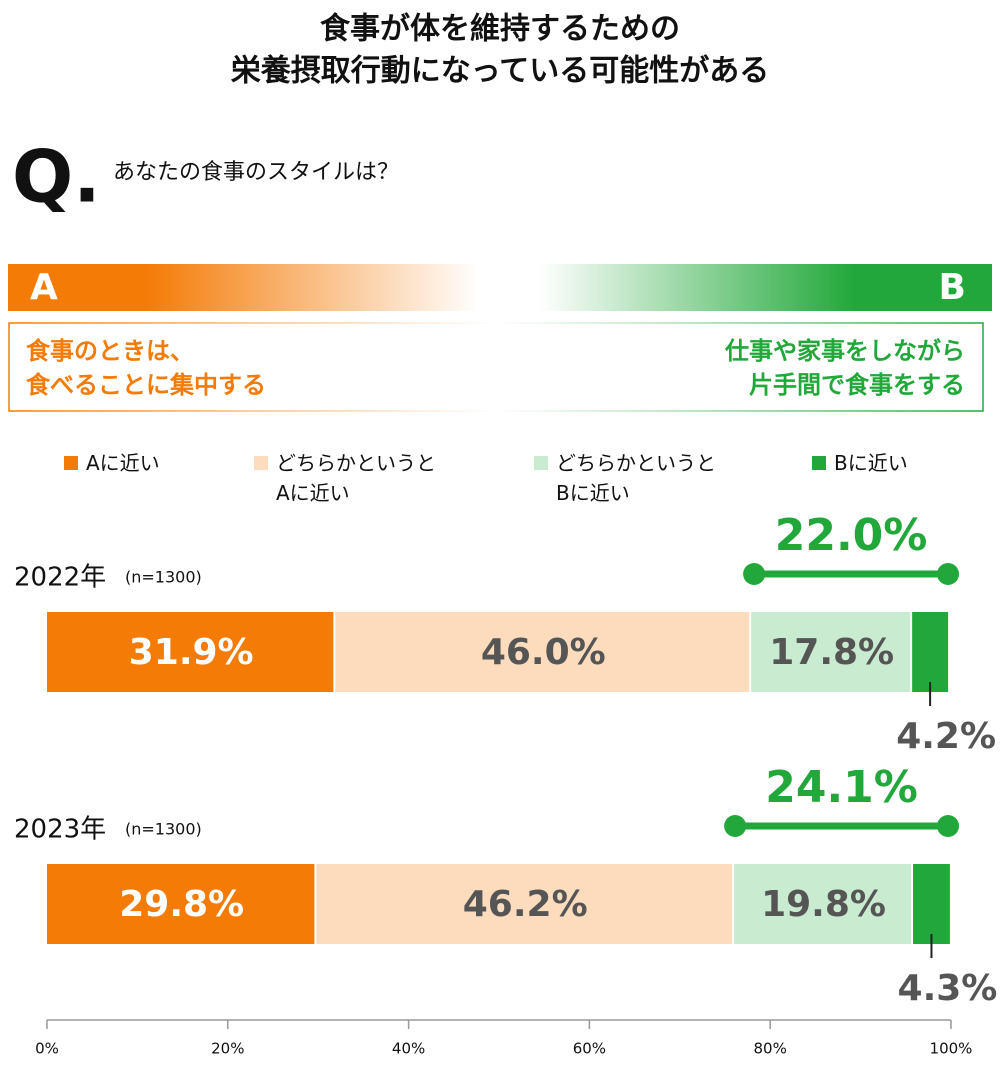 The width and height of the screenshot is (1000, 1085). I want to click on question: あなたの食事のスタイルは？, so click(256, 172).